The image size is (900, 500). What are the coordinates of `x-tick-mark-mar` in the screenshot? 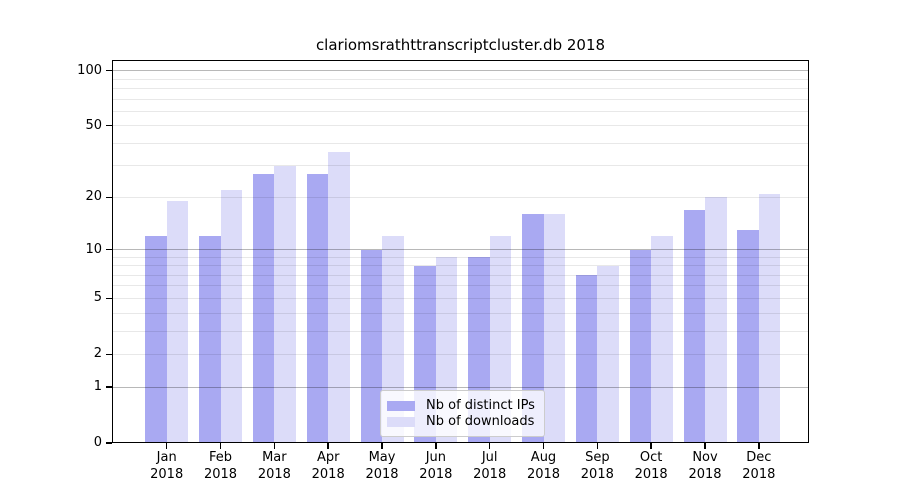 It's located at (274, 446).